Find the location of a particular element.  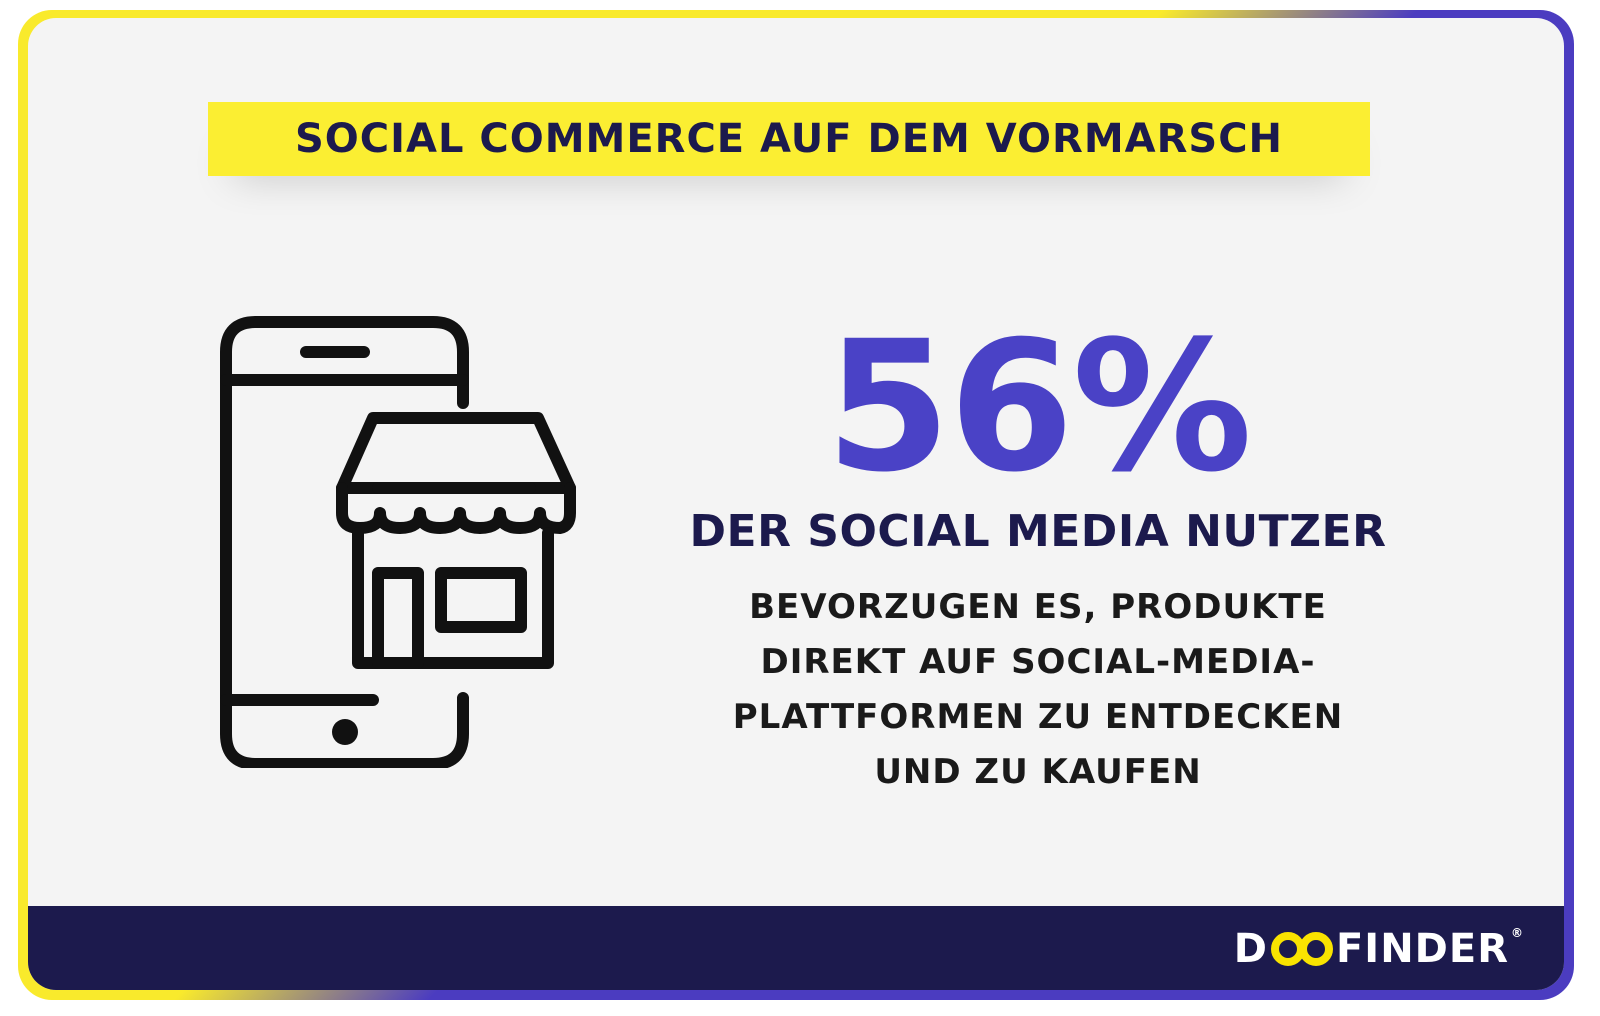

doofinder-logo: D FINDER ® is located at coordinates (1379, 949).